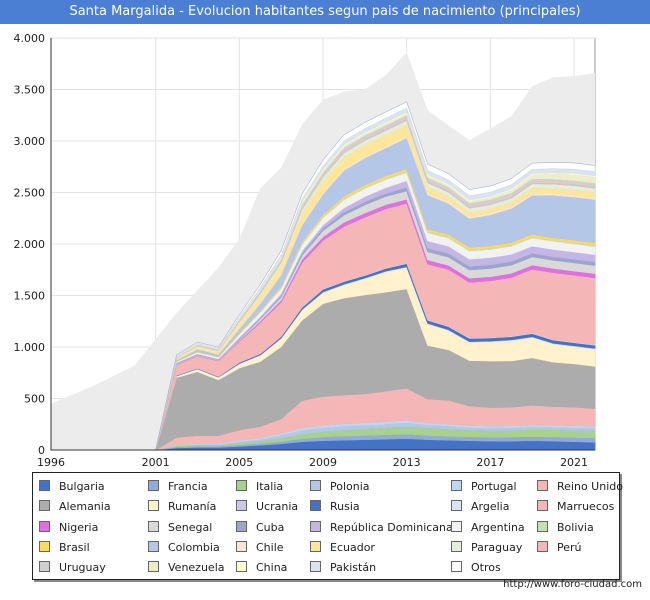 The width and height of the screenshot is (650, 600). I want to click on legend-label: Brasil, so click(74, 547).